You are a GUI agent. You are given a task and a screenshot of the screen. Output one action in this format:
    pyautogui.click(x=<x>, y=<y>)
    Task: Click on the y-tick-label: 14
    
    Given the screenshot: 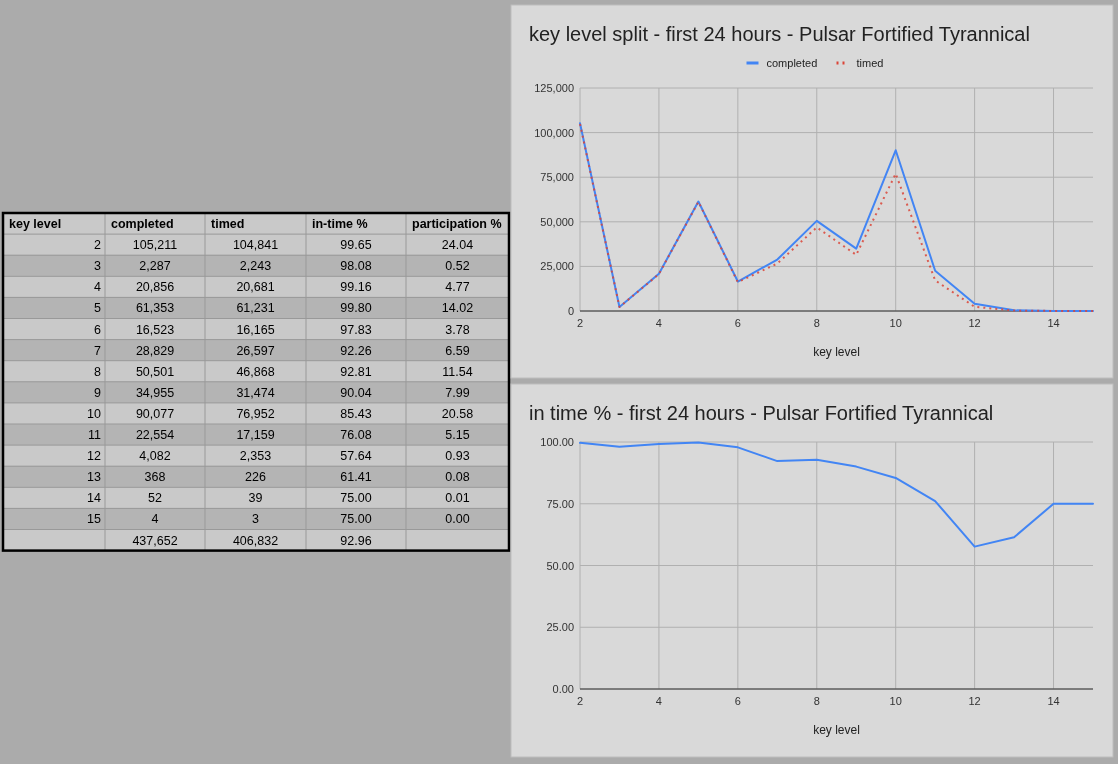 What is the action you would take?
    pyautogui.click(x=94, y=498)
    